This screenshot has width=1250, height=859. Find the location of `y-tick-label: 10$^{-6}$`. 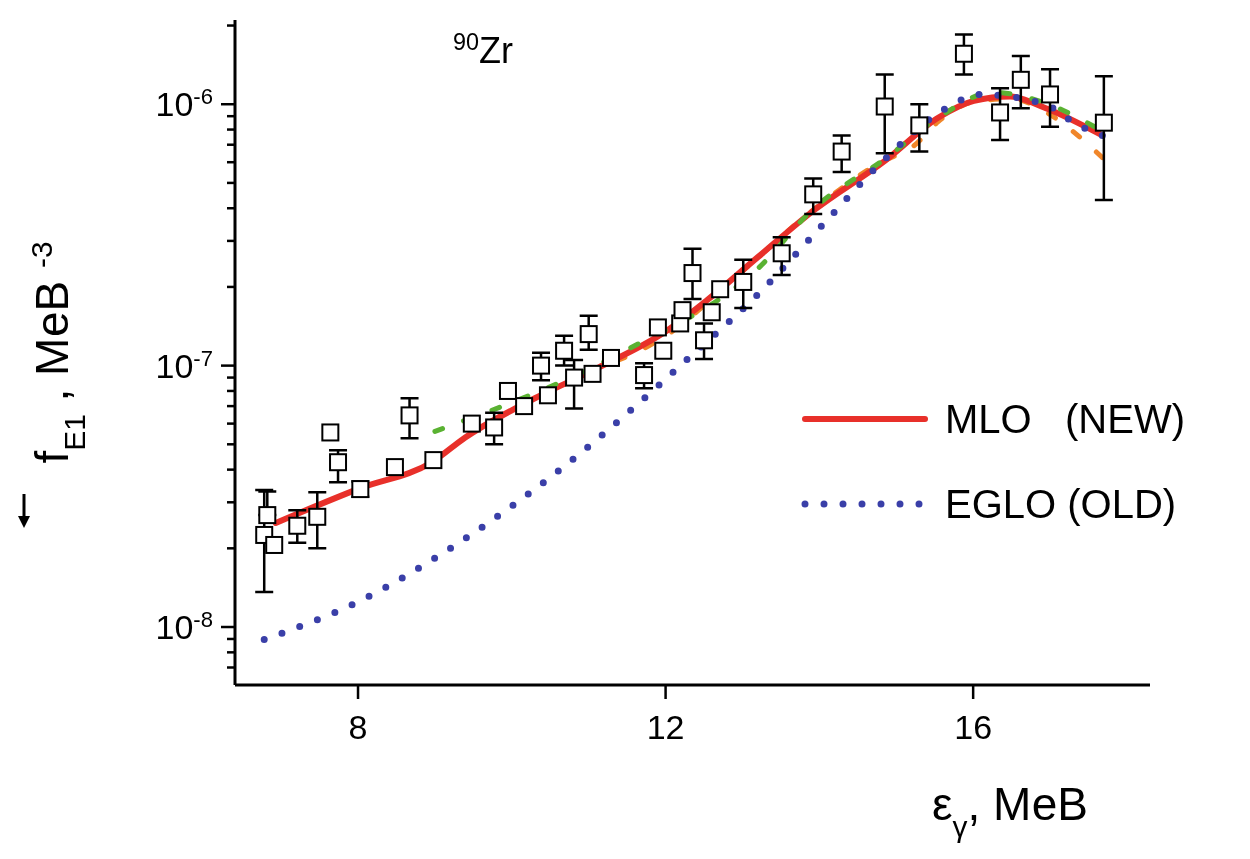

y-tick-label: 10$^{-6}$ is located at coordinates (184, 103).